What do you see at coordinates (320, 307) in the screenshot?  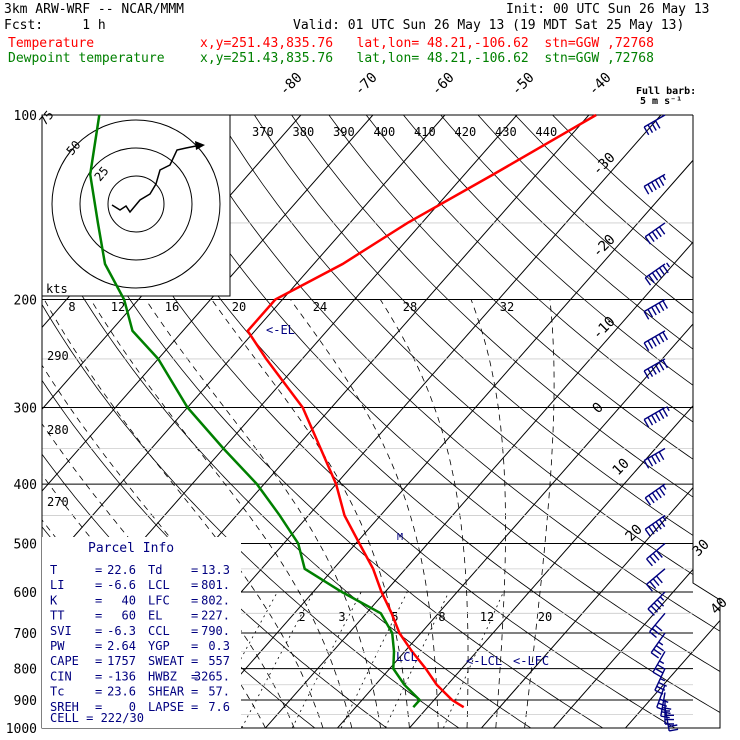 I see `theta-e-label: 24` at bounding box center [320, 307].